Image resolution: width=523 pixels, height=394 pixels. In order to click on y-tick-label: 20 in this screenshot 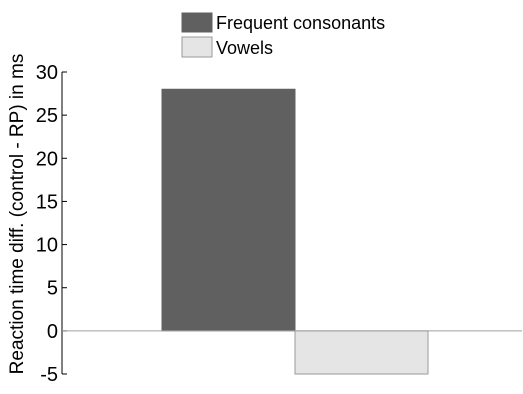, I will do `click(47, 159)`.